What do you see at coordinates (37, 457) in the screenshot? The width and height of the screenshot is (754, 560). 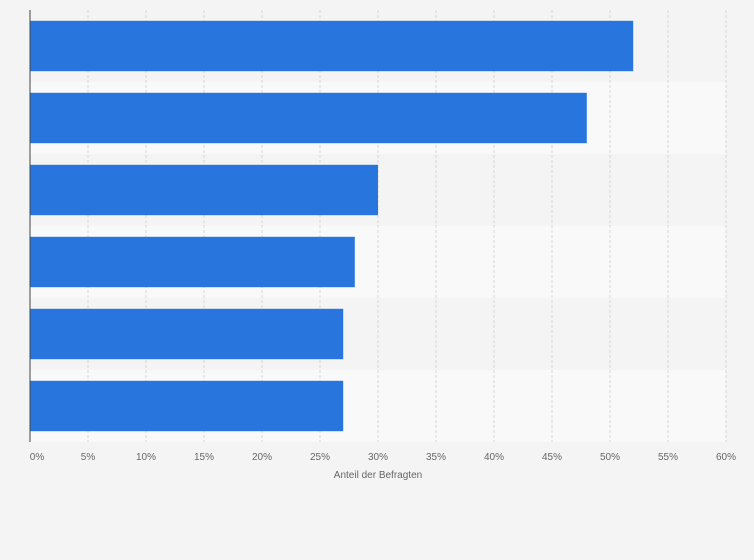 I see `x-tick-label: 0%` at bounding box center [37, 457].